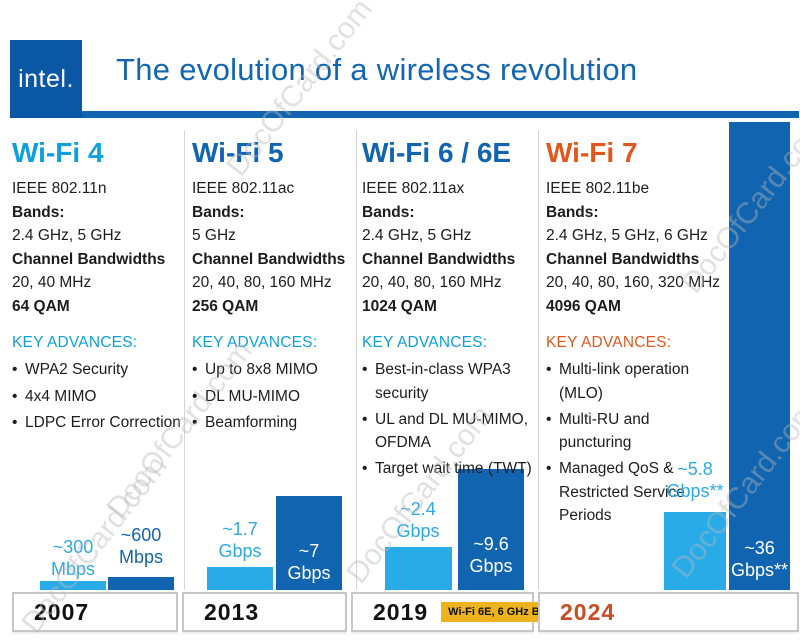 The width and height of the screenshot is (800, 643). What do you see at coordinates (491, 529) in the screenshot?
I see `wifi6-peak-bar: ~9.6 Gbps` at bounding box center [491, 529].